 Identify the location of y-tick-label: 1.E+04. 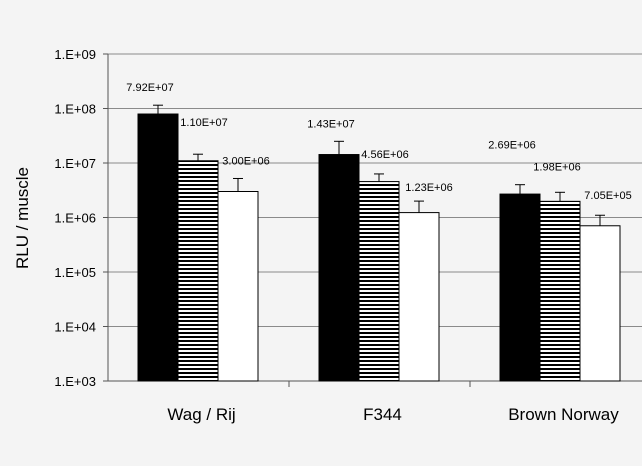
(75, 327).